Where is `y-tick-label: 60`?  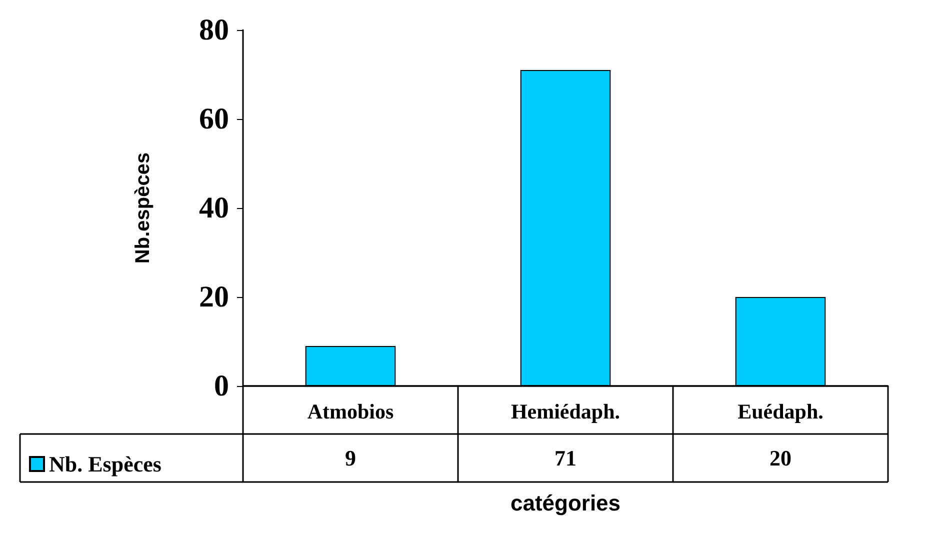
y-tick-label: 60 is located at coordinates (214, 119).